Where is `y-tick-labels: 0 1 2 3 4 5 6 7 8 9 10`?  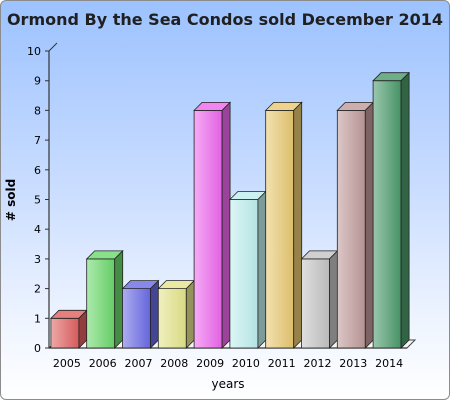 y-tick-labels: 0 1 2 3 4 5 6 7 8 9 10 is located at coordinates (38, 200).